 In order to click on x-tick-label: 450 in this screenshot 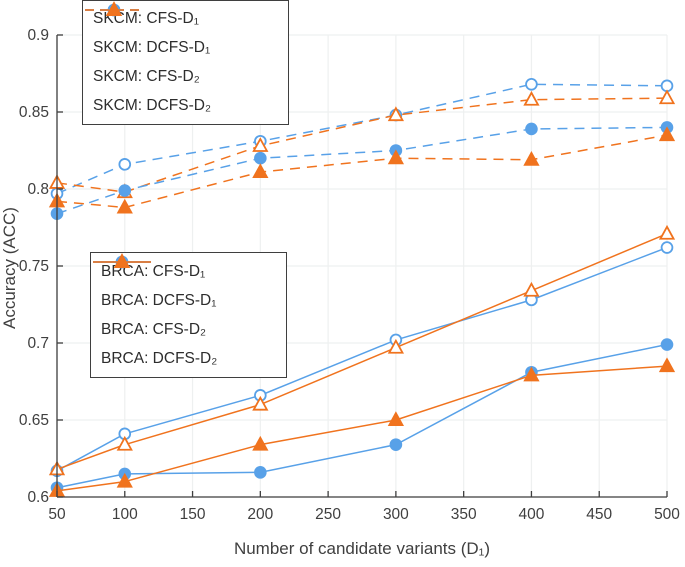, I will do `click(599, 514)`.